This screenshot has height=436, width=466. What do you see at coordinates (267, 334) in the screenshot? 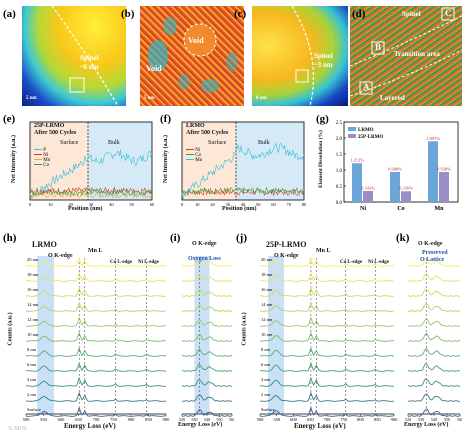
I see `depth-label: 10 nm` at bounding box center [267, 334].